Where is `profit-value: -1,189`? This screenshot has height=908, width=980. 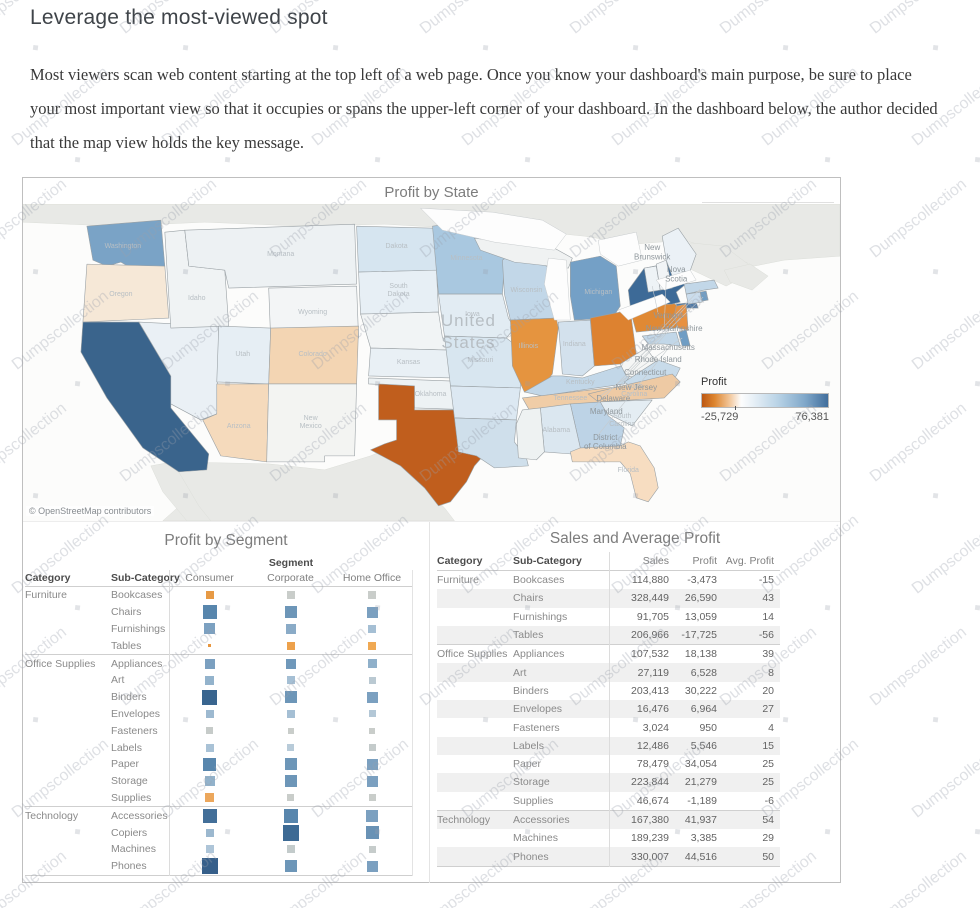
profit-value: -1,189 is located at coordinates (702, 800).